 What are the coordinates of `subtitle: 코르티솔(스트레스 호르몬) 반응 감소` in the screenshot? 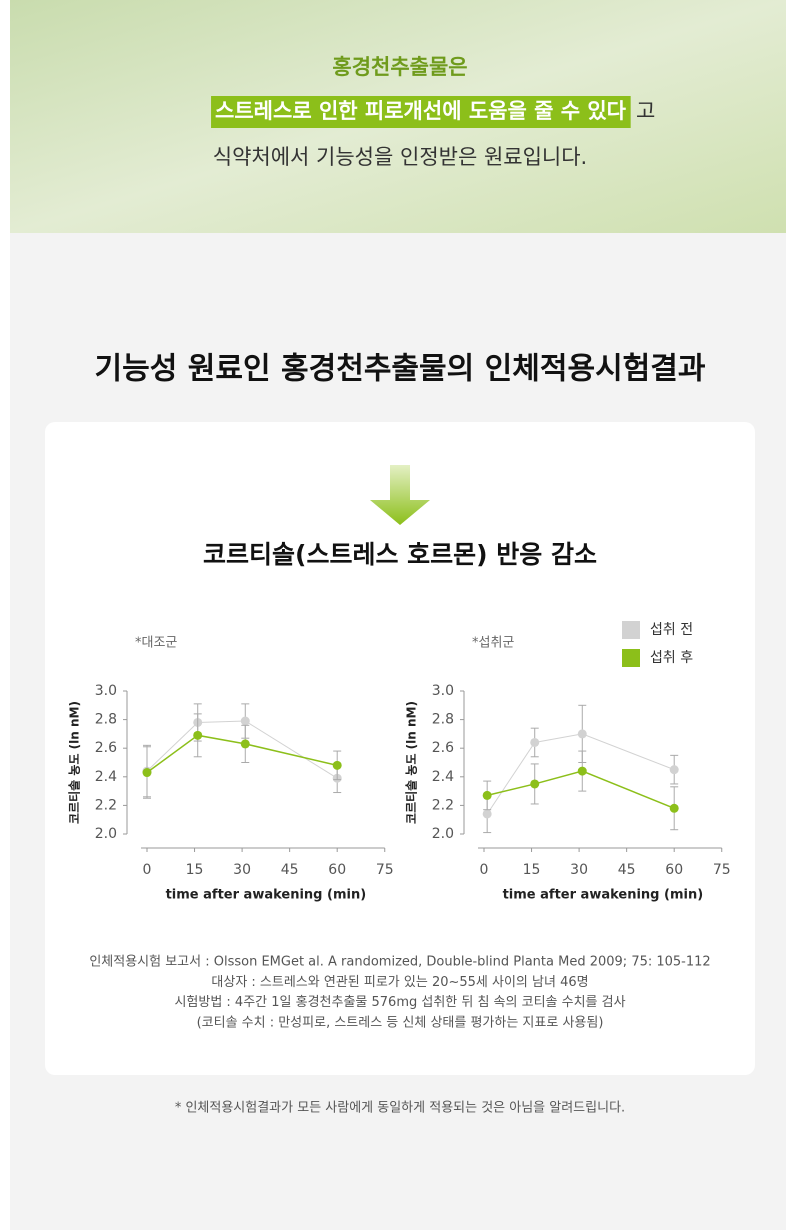 It's located at (400, 554).